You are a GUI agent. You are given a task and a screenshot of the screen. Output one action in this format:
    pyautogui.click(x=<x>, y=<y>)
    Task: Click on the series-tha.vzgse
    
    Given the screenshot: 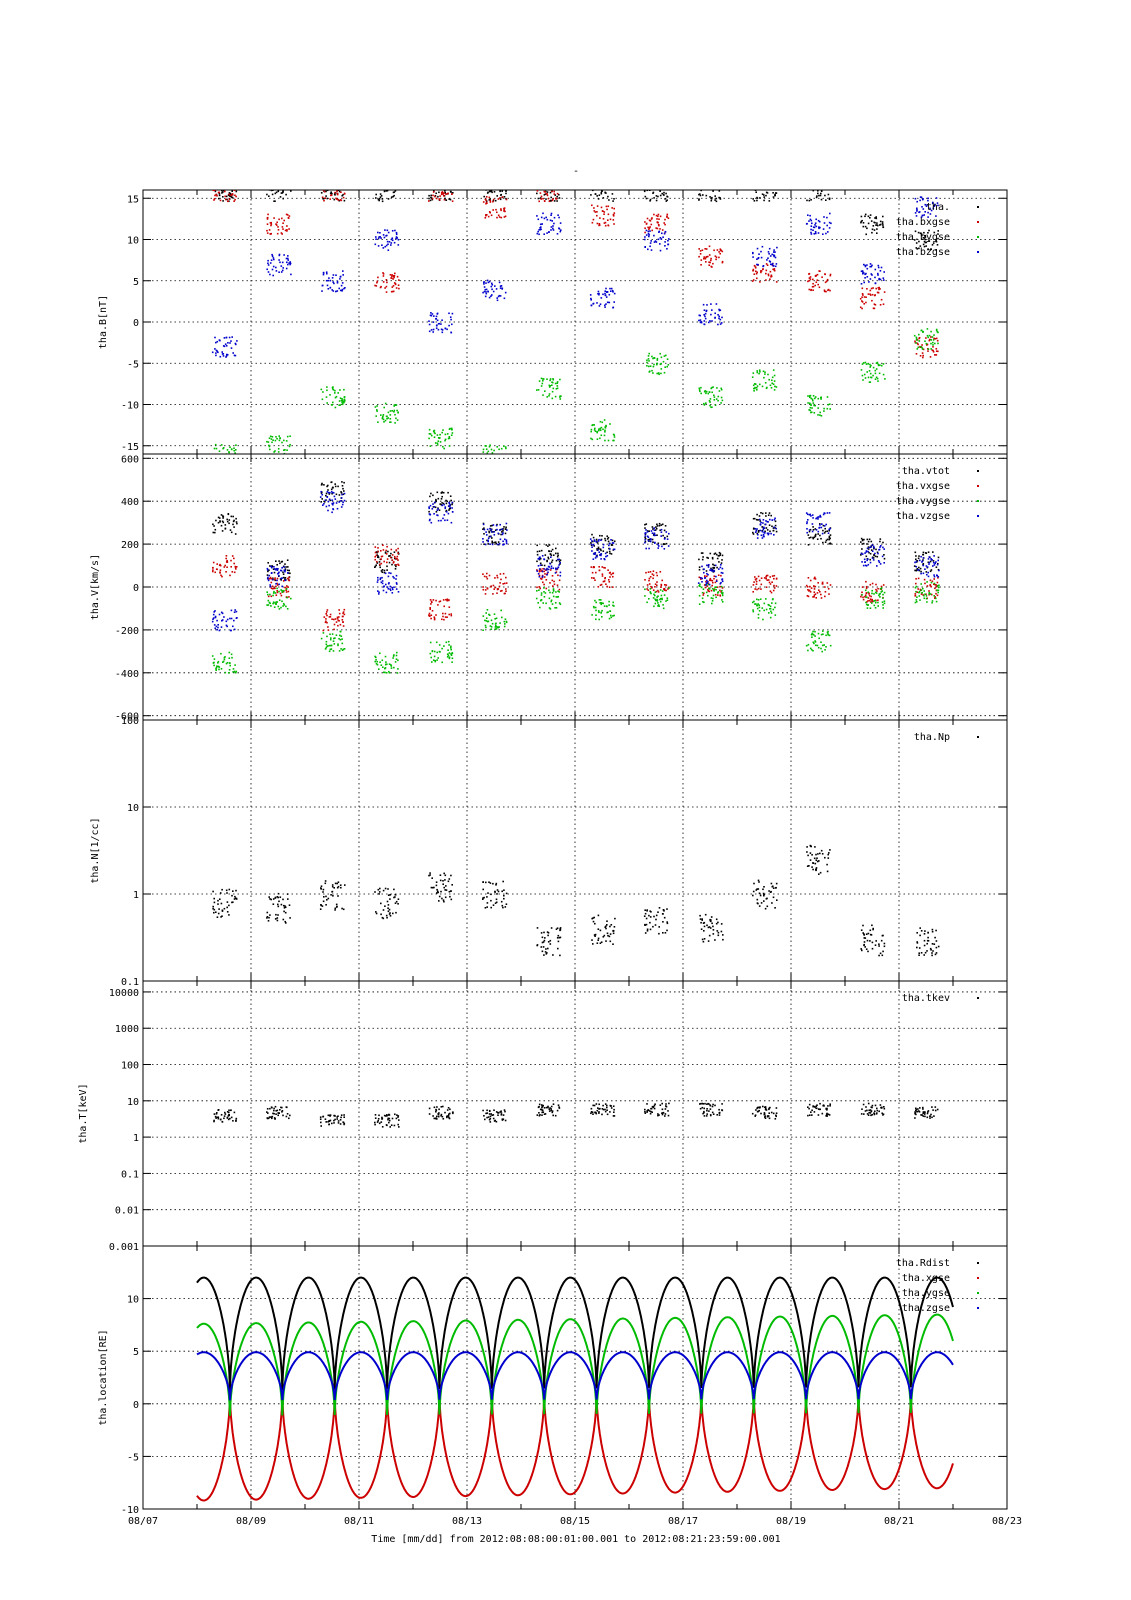 What is the action you would take?
    pyautogui.click(x=575, y=561)
    